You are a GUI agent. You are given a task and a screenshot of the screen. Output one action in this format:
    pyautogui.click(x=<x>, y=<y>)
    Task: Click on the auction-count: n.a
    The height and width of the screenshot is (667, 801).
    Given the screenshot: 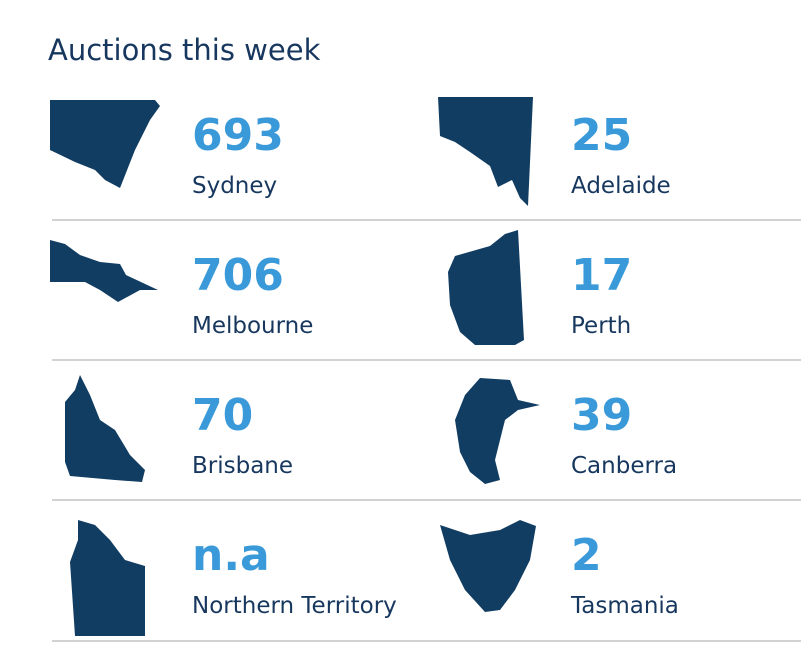 What is the action you would take?
    pyautogui.click(x=231, y=555)
    